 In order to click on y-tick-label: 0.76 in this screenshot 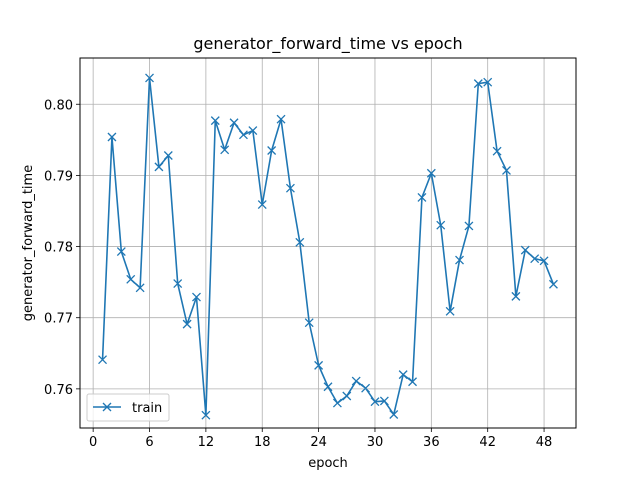, I will do `click(58, 390)`.